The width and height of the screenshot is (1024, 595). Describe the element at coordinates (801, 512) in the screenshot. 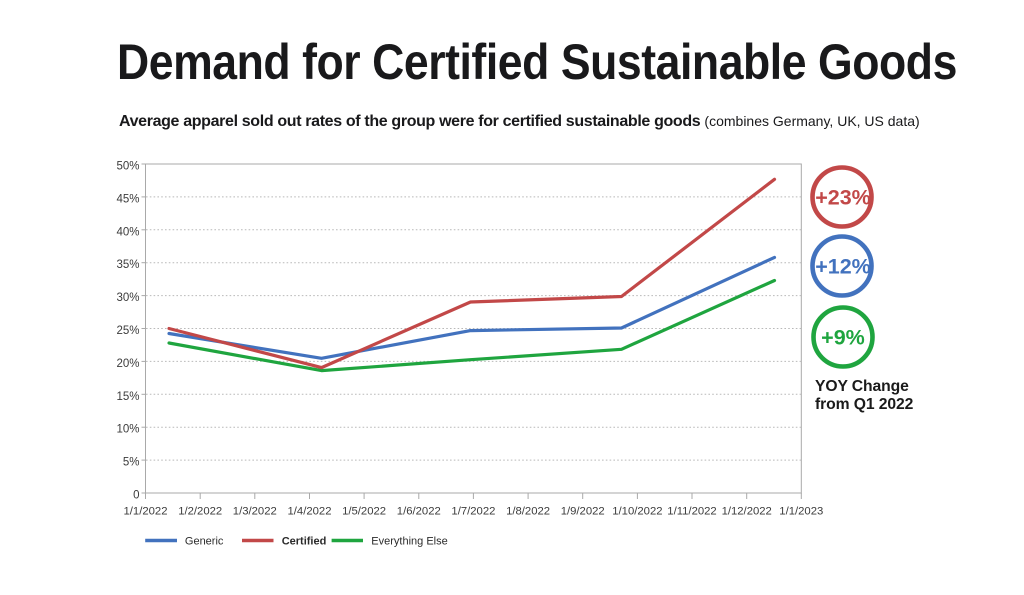

I see `svg-text: 1/1/2023` at that location.